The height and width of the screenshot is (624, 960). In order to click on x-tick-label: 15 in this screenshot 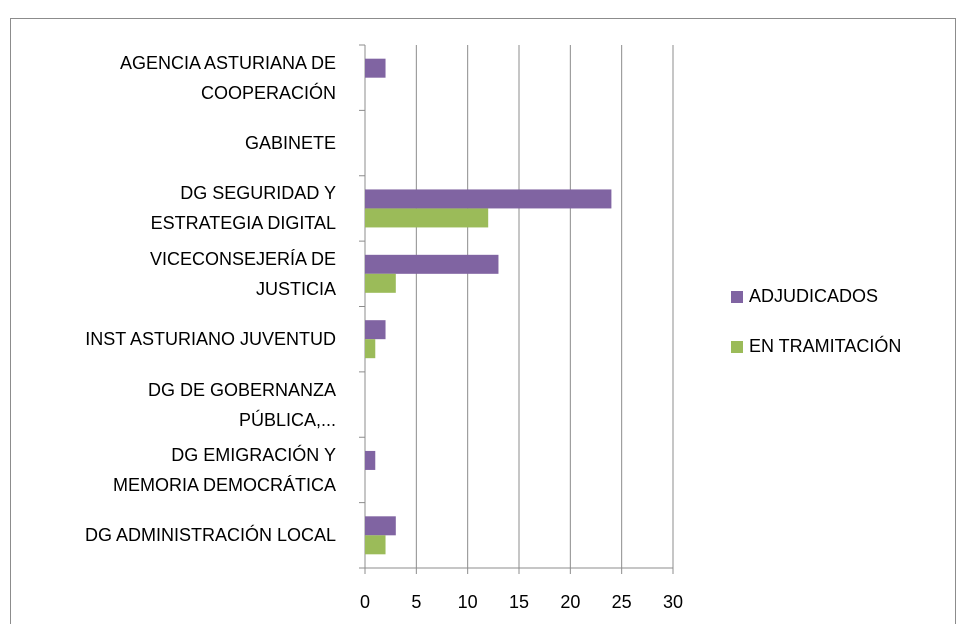, I will do `click(519, 602)`.